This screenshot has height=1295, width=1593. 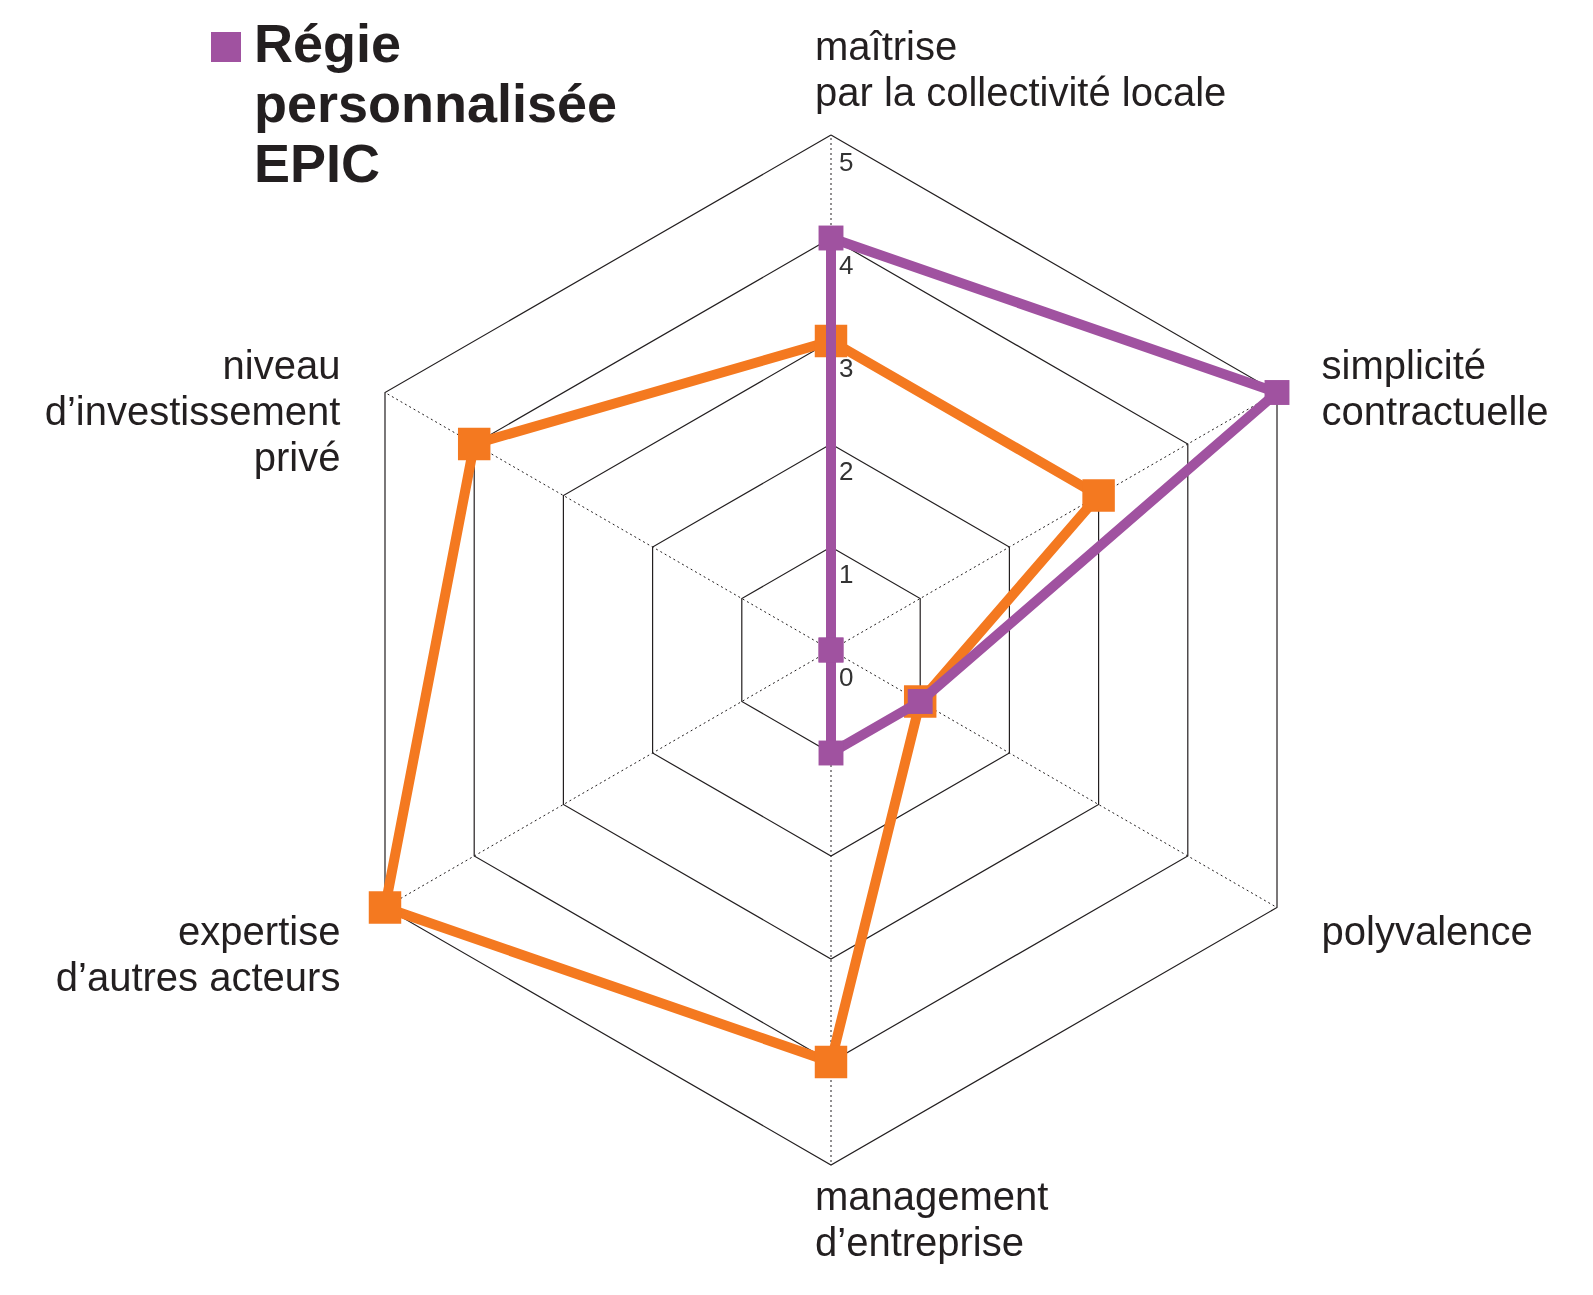 What do you see at coordinates (846, 677) in the screenshot?
I see `y-tick-label: 0` at bounding box center [846, 677].